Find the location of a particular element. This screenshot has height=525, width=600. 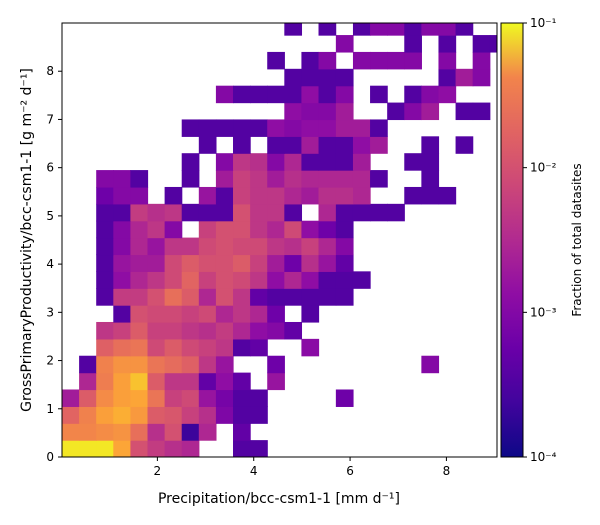

colorbar-tick-label: 10⁻⁴ is located at coordinates (543, 457).